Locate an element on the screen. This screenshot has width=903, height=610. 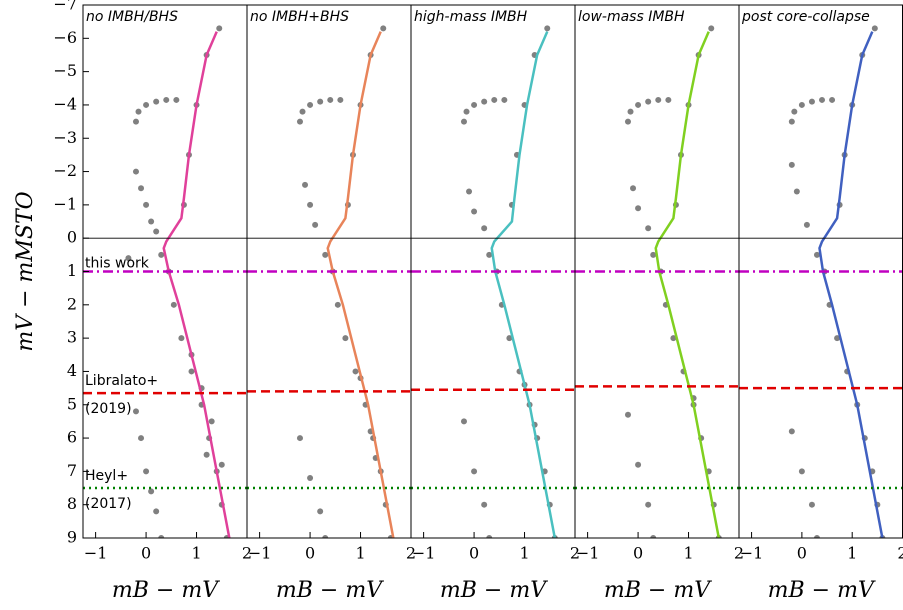
y-tick-label: 7 is located at coordinates (72, 470).